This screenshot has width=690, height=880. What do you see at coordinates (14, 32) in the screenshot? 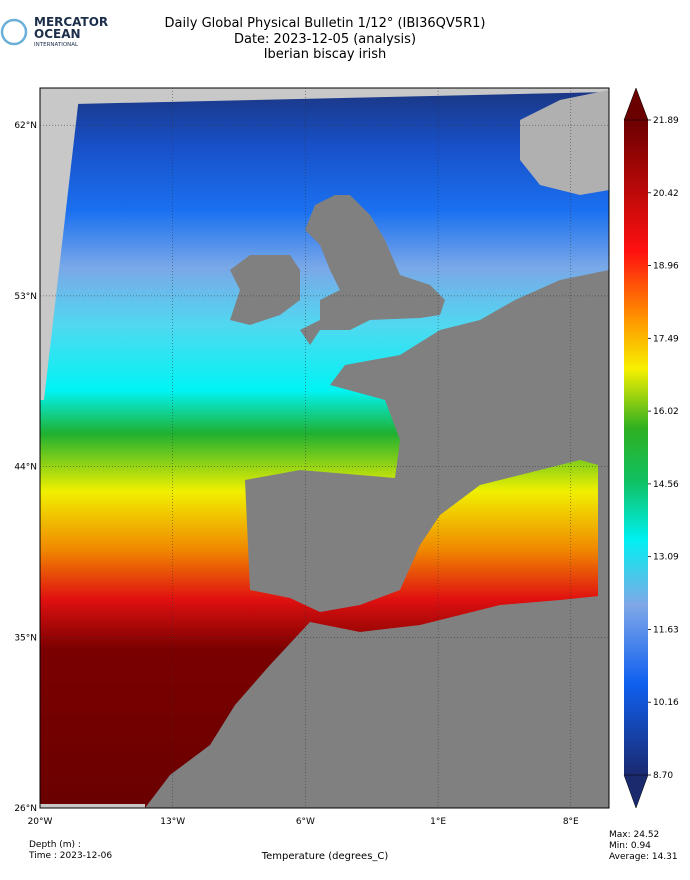
I see `logo-icon` at bounding box center [14, 32].